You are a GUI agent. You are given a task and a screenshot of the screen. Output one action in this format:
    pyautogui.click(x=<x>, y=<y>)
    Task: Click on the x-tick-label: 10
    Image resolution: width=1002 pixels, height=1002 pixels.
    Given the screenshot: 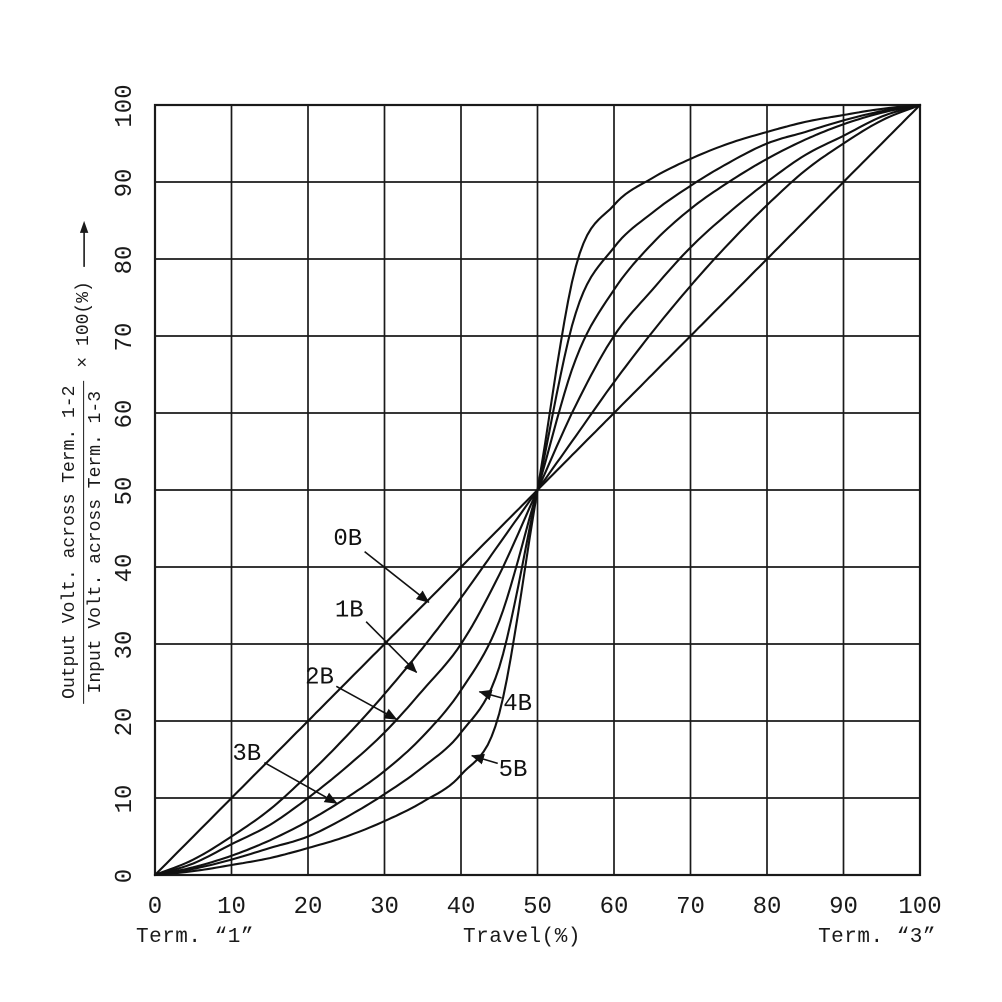 What is the action you would take?
    pyautogui.click(x=231, y=907)
    